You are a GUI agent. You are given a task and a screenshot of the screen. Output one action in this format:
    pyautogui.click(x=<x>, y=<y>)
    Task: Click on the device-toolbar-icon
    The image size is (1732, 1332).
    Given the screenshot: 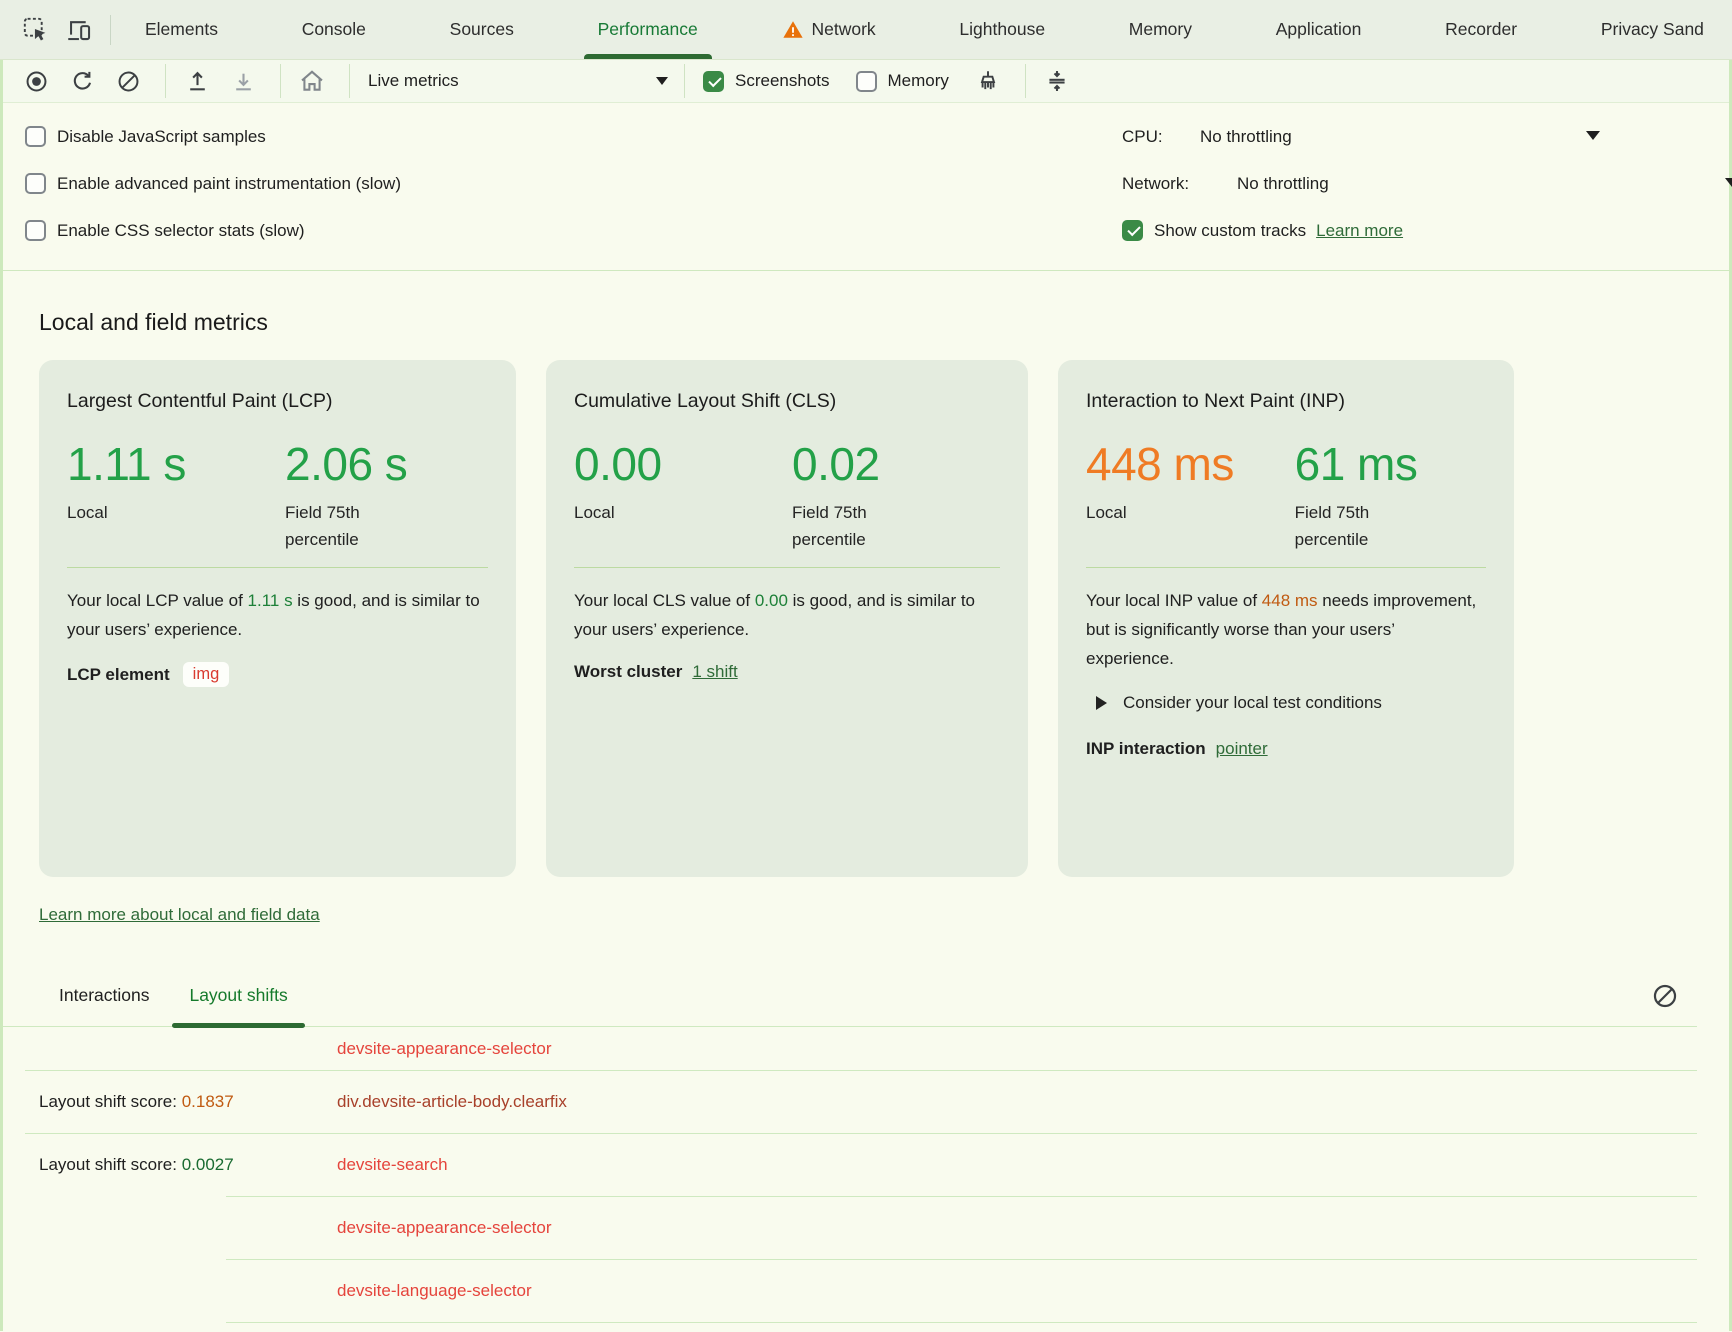 What is the action you would take?
    pyautogui.click(x=79, y=30)
    